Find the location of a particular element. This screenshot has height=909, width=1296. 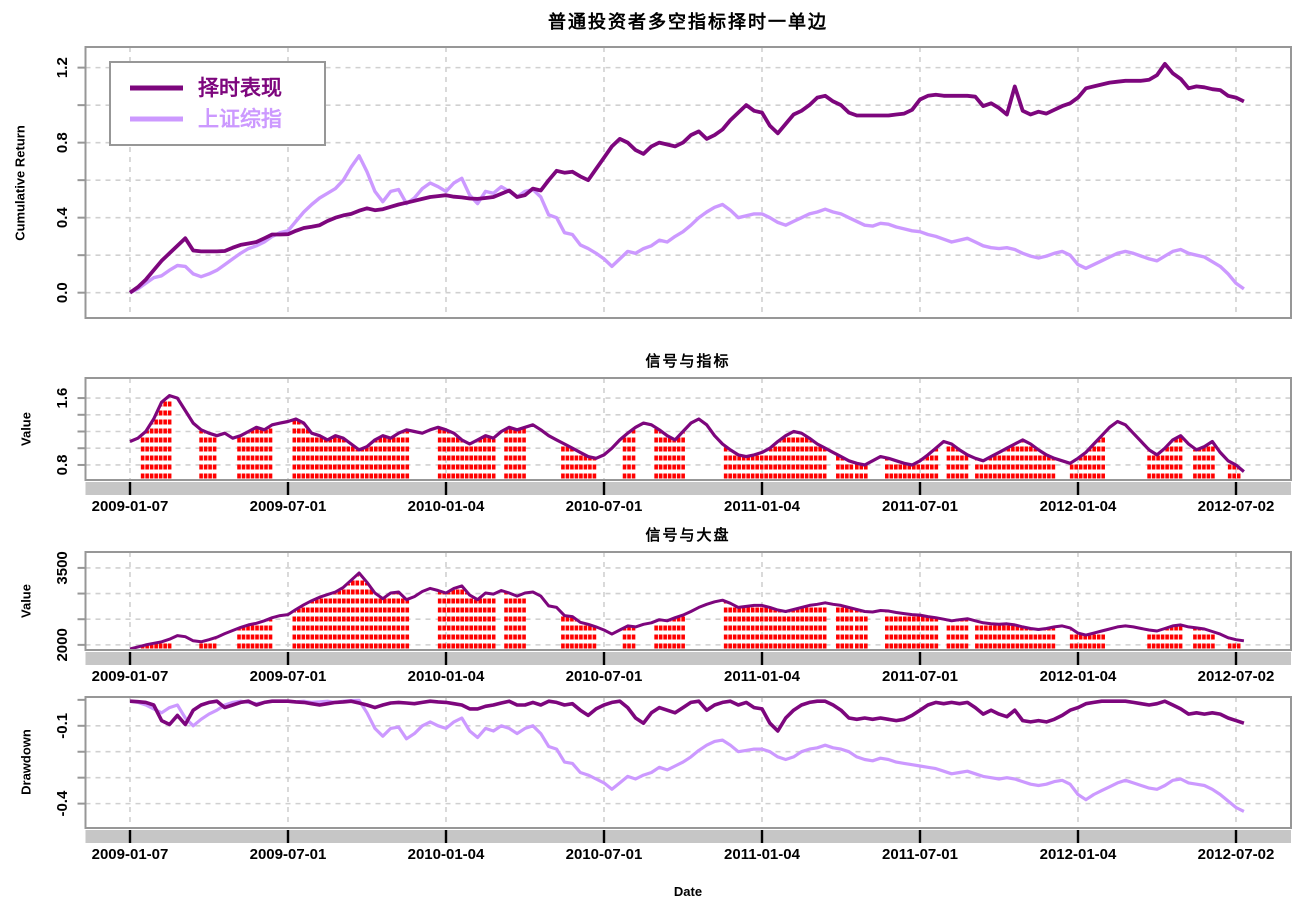

legend-label: 择时表现 is located at coordinates (240, 88).